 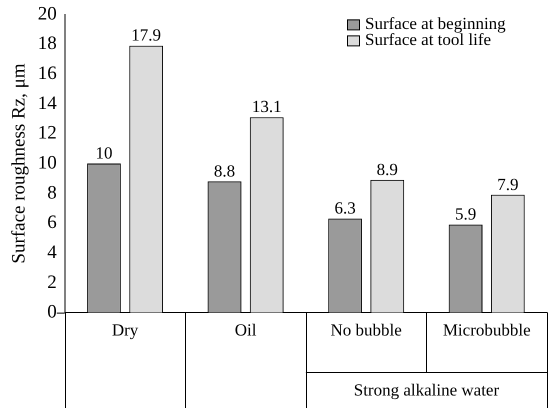 I want to click on y-tick-label: 12, so click(x=47, y=133).